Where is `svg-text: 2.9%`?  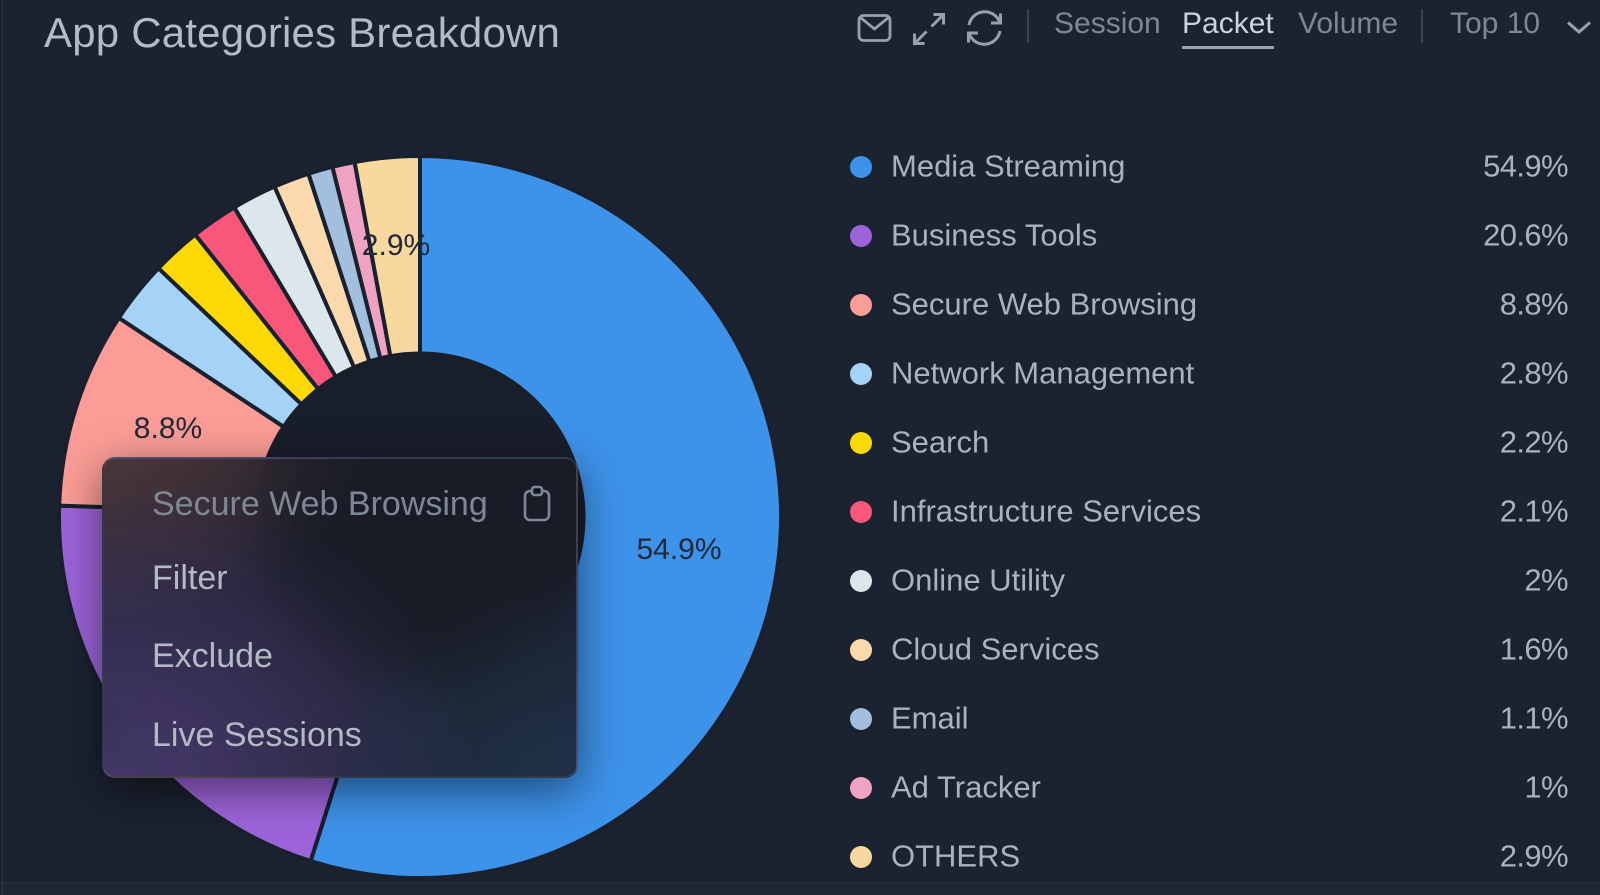 svg-text: 2.9% is located at coordinates (396, 245).